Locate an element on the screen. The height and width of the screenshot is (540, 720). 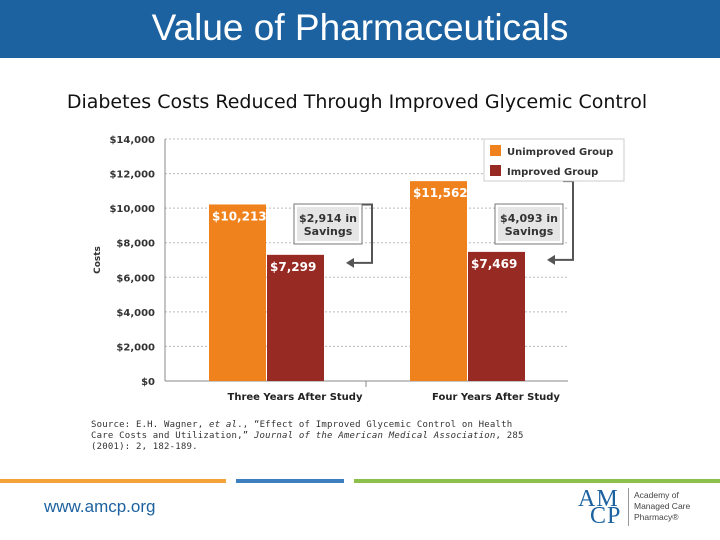
savings-bracket is located at coordinates (362, 233).